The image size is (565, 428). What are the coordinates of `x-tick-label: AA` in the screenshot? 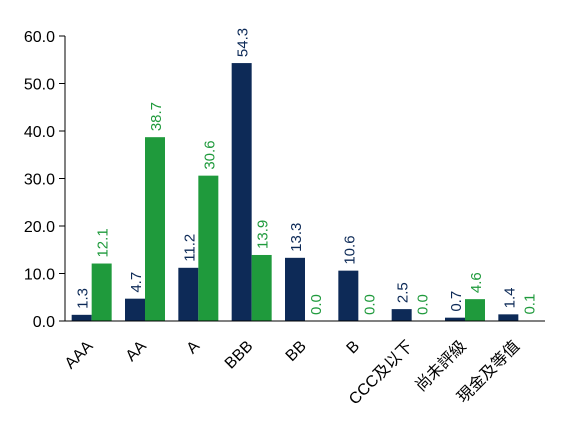 It's located at (136, 351).